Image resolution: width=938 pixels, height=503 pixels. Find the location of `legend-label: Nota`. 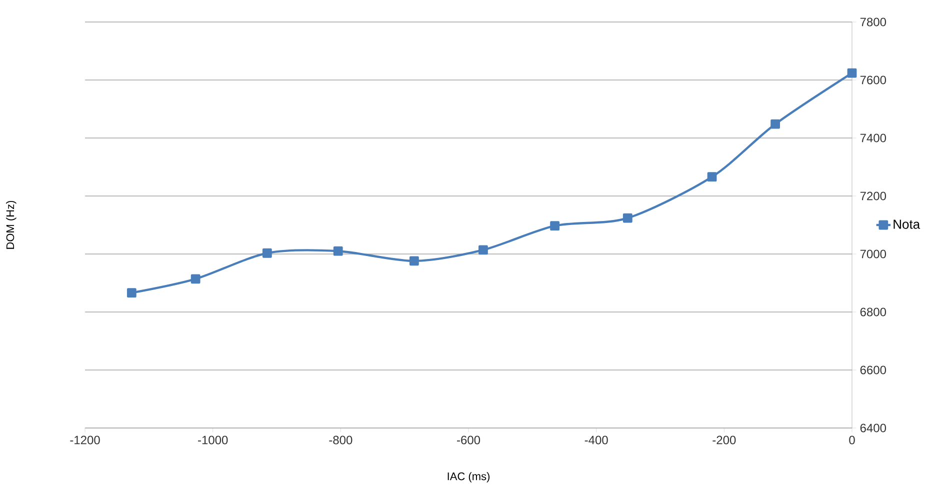

legend-label: Nota is located at coordinates (907, 224).